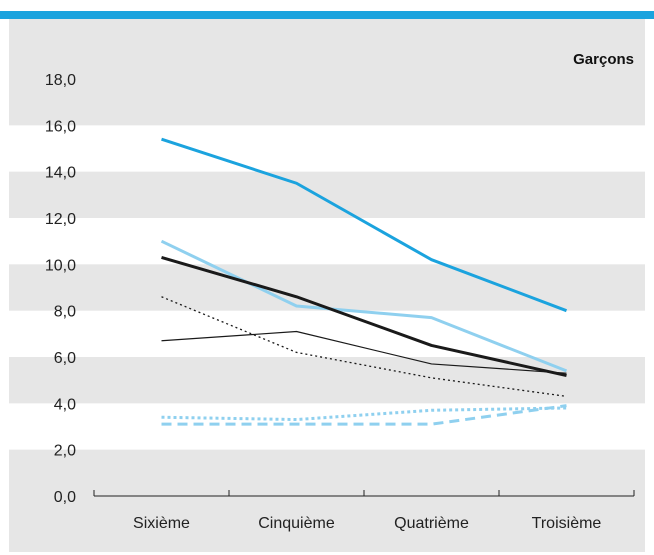 Image resolution: width=654 pixels, height=555 pixels. What do you see at coordinates (161, 523) in the screenshot?
I see `x-tick-label: Sixième` at bounding box center [161, 523].